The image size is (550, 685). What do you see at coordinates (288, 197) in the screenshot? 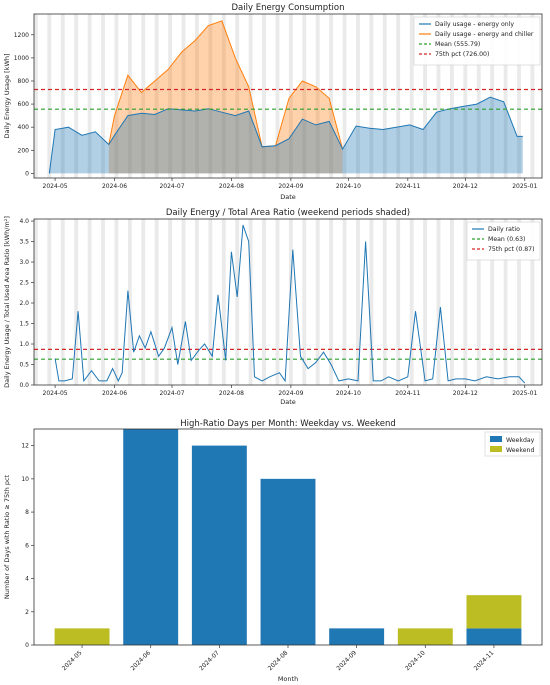
I see `chart1-x-axis-label: Date` at bounding box center [288, 197].